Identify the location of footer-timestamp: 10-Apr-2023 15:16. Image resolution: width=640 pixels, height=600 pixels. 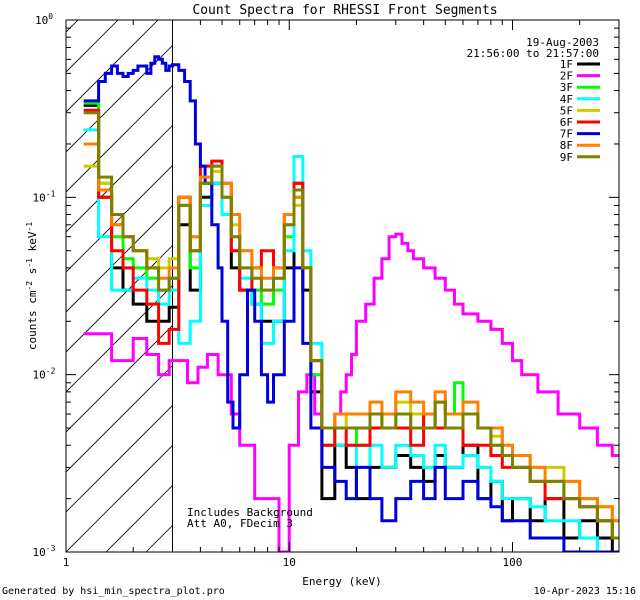
(585, 591).